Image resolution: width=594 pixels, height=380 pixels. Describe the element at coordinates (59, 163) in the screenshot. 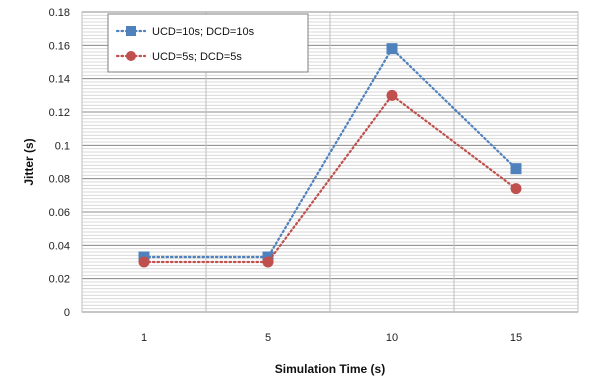

I see `y-axis-ticks: 0 0.02 0.04 0.06 0.08 0.1 0.12 0.14 0.16 0.18` at that location.